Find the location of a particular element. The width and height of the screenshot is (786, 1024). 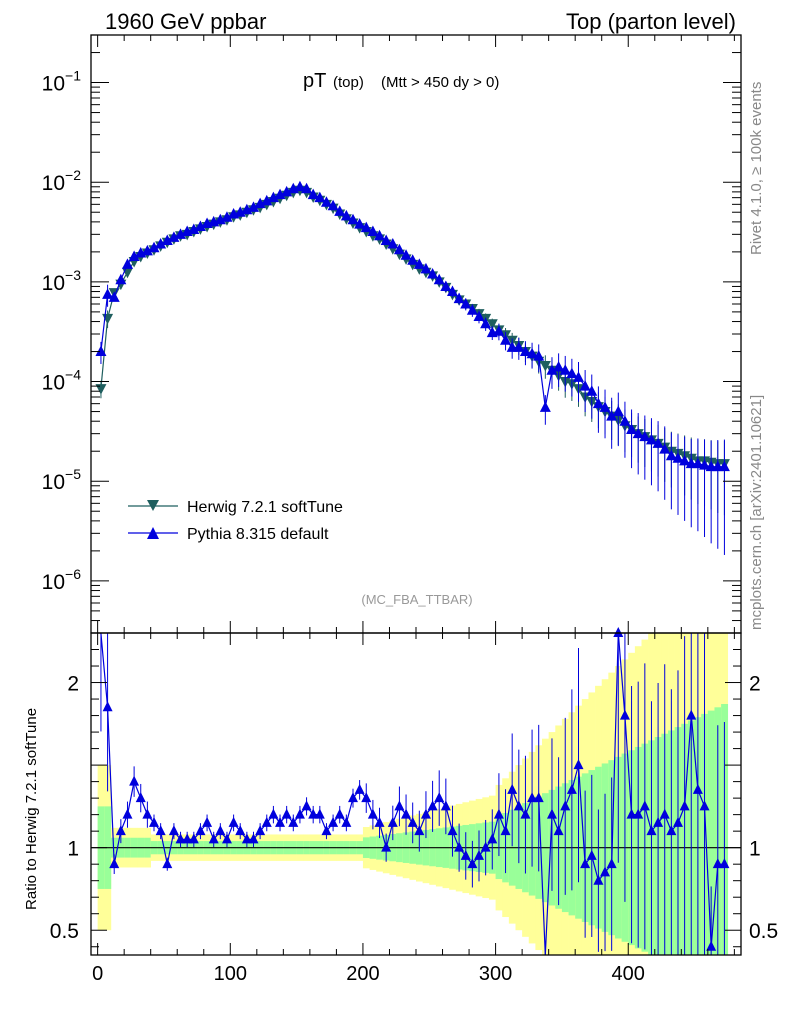

y-tick-label: 10⁻⁵ is located at coordinates (62, 480).